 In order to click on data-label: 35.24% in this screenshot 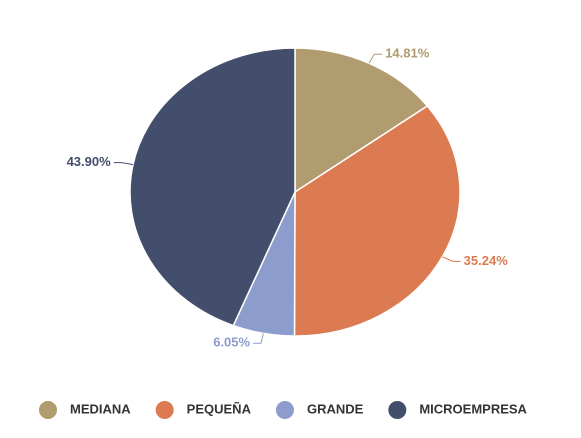, I will do `click(486, 260)`.